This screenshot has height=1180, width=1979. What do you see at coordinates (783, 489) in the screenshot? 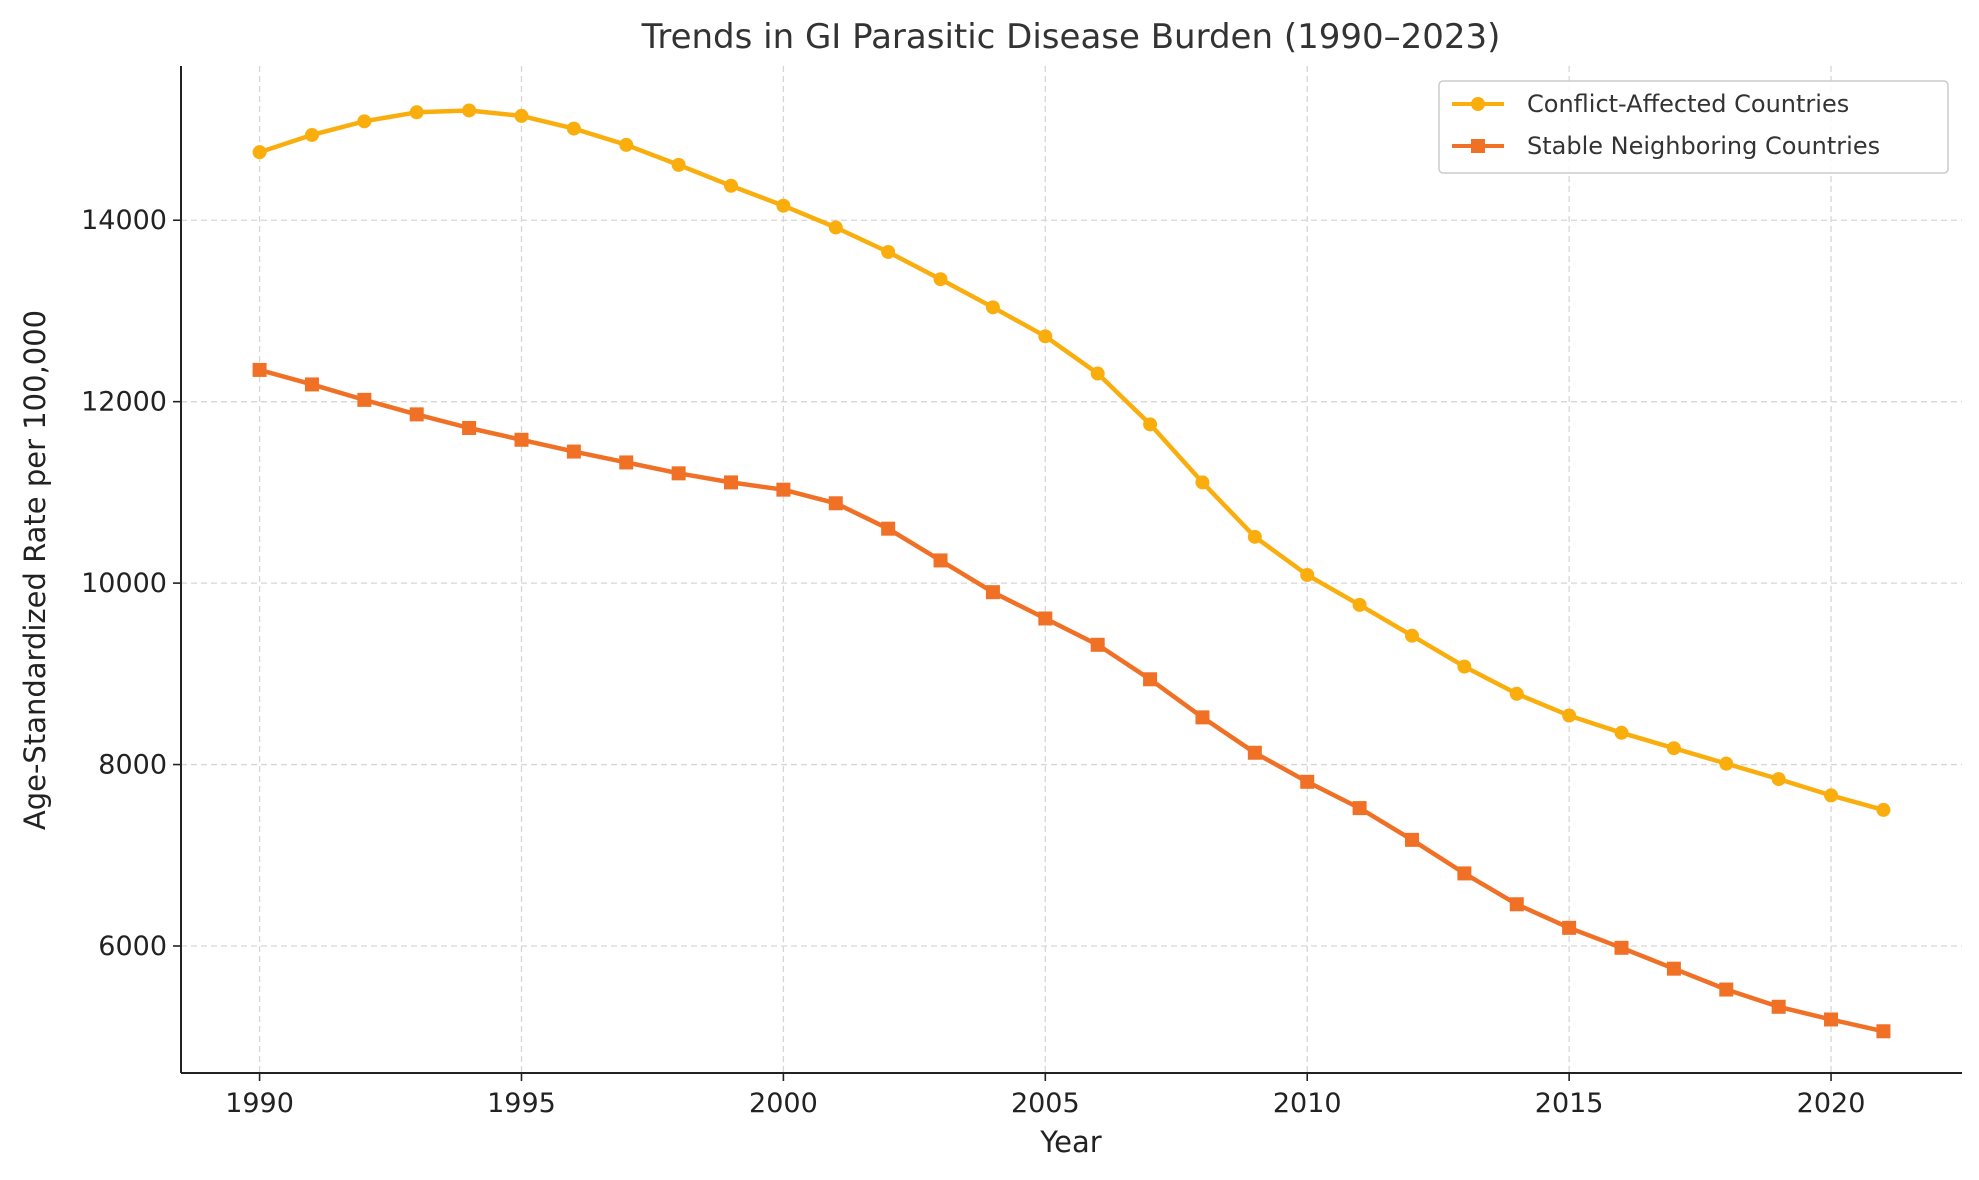
I see `data-point-1-2000` at bounding box center [783, 489].